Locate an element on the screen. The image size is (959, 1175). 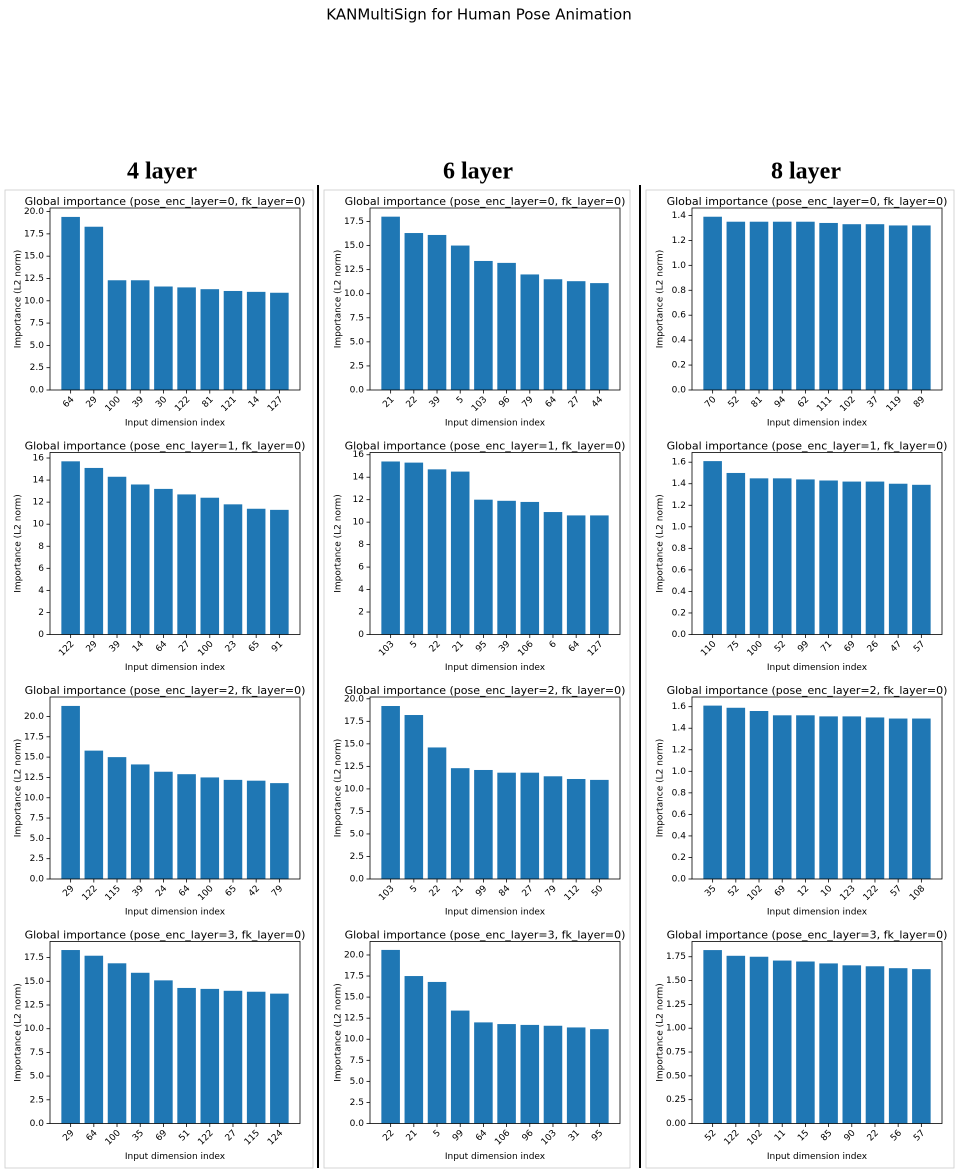
y-tick-label: 10.0 is located at coordinates (34, 301).